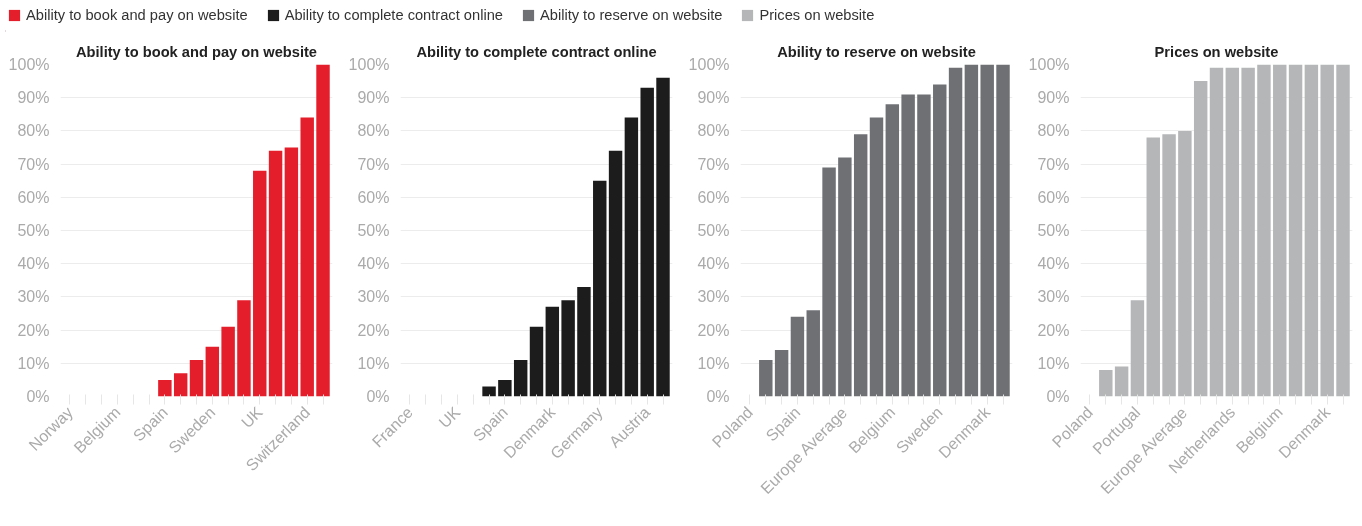 This screenshot has height=526, width=1362. Describe the element at coordinates (449, 417) in the screenshot. I see `x-tick-label: UK` at that location.